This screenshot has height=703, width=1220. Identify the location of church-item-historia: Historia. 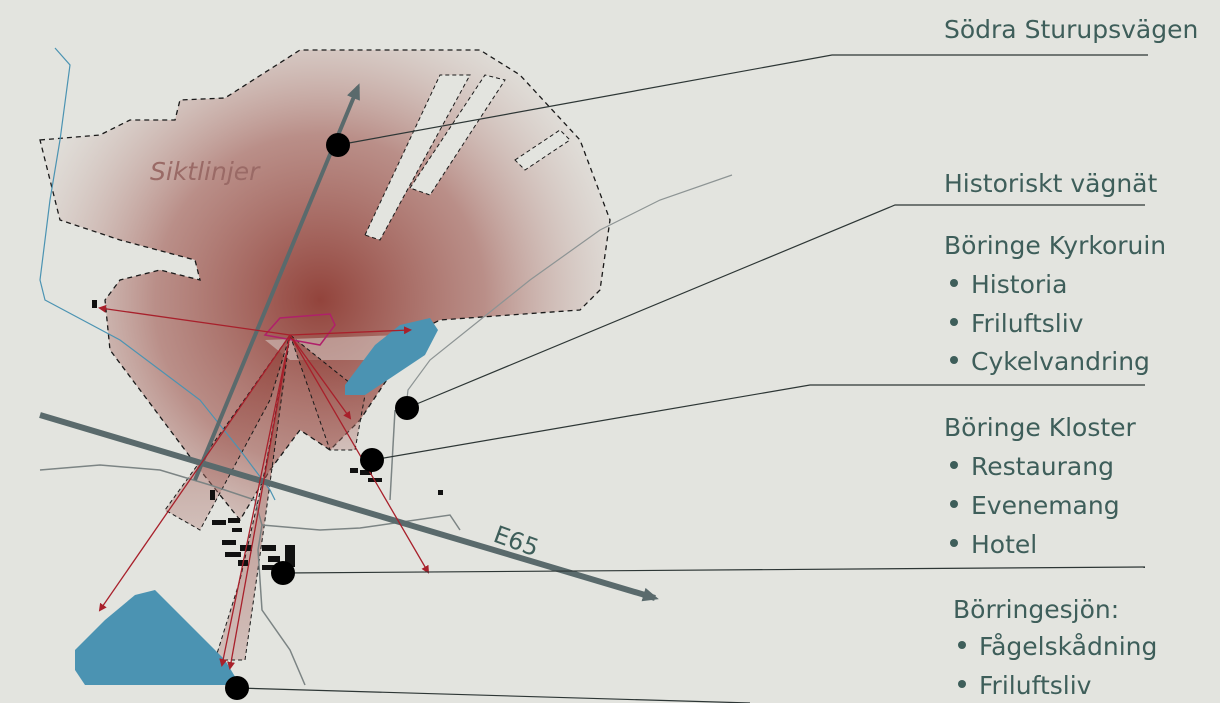
(1008, 284).